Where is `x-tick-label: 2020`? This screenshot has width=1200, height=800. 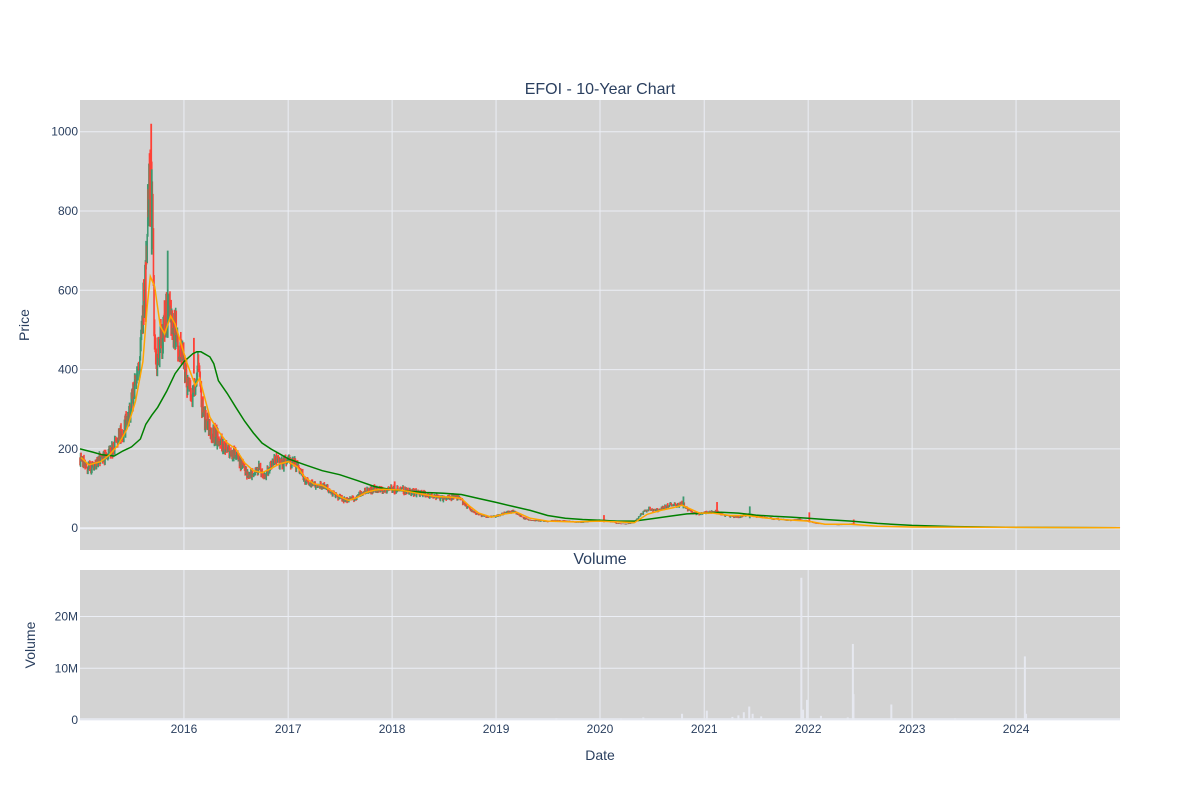 x-tick-label: 2020 is located at coordinates (600, 729).